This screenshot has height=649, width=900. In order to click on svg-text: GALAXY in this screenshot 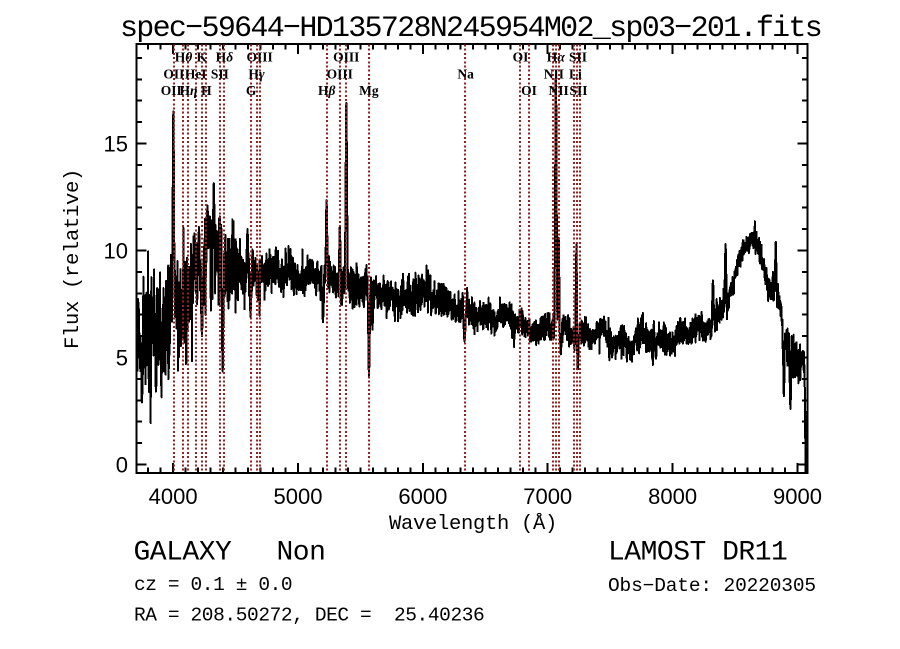, I will do `click(183, 553)`.